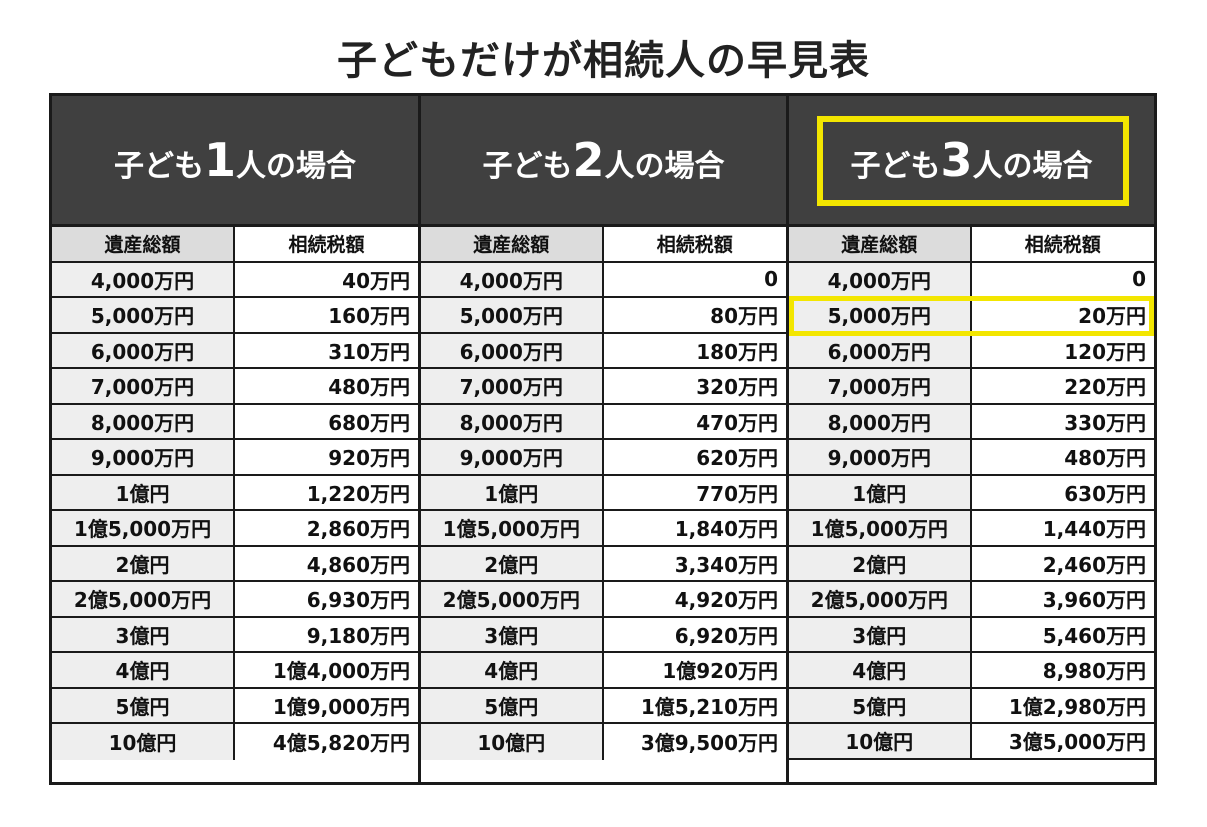  Describe the element at coordinates (1062, 492) in the screenshot. I see `tax-value: 630万円` at that location.